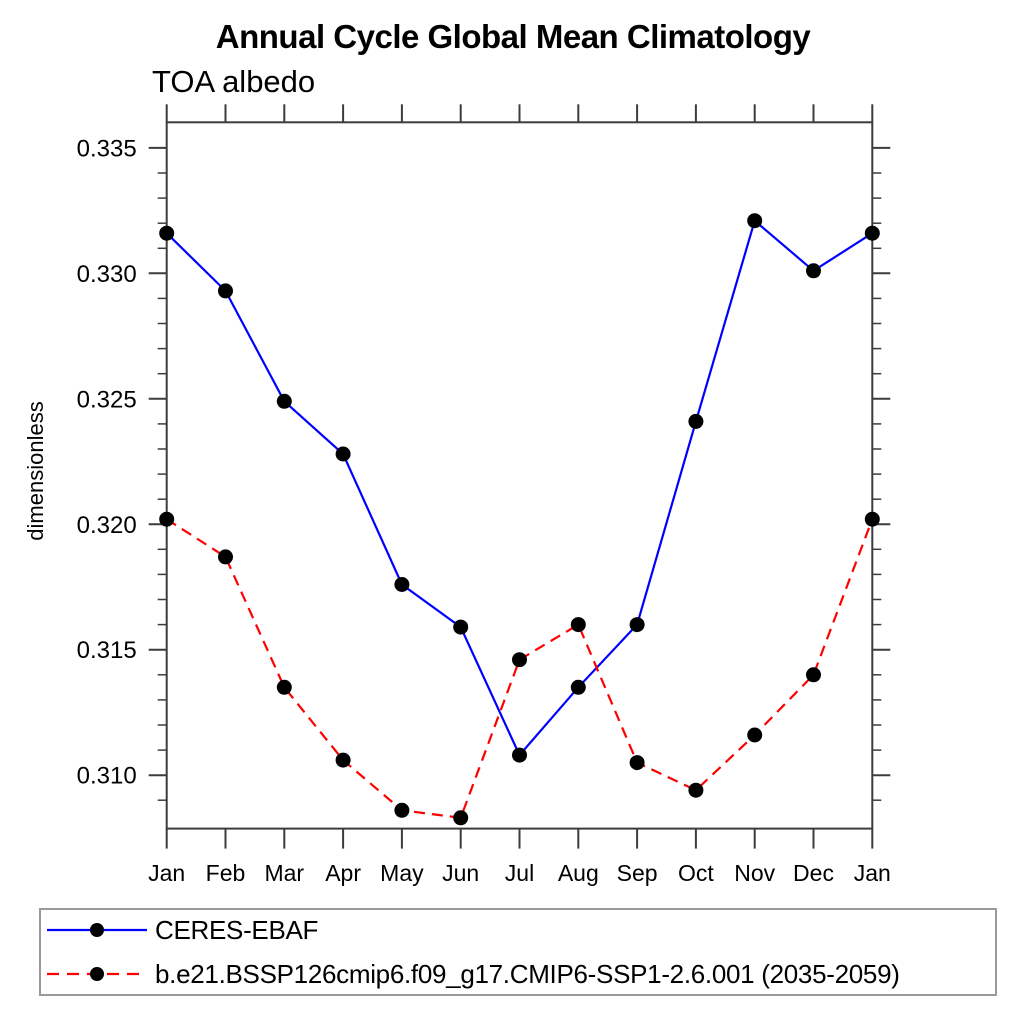 The image size is (1024, 1024). Describe the element at coordinates (754, 873) in the screenshot. I see `x-tick-label: Nov` at that location.